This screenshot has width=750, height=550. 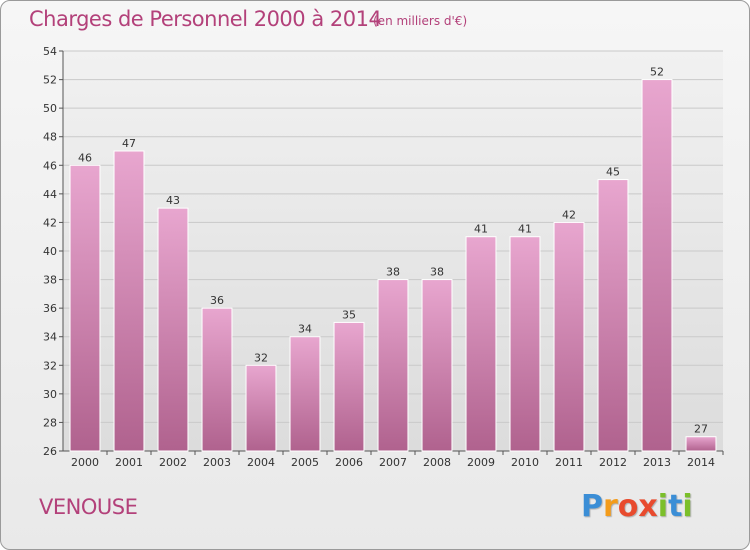 I want to click on x-tick-label-2011: 2011, so click(x=569, y=462).